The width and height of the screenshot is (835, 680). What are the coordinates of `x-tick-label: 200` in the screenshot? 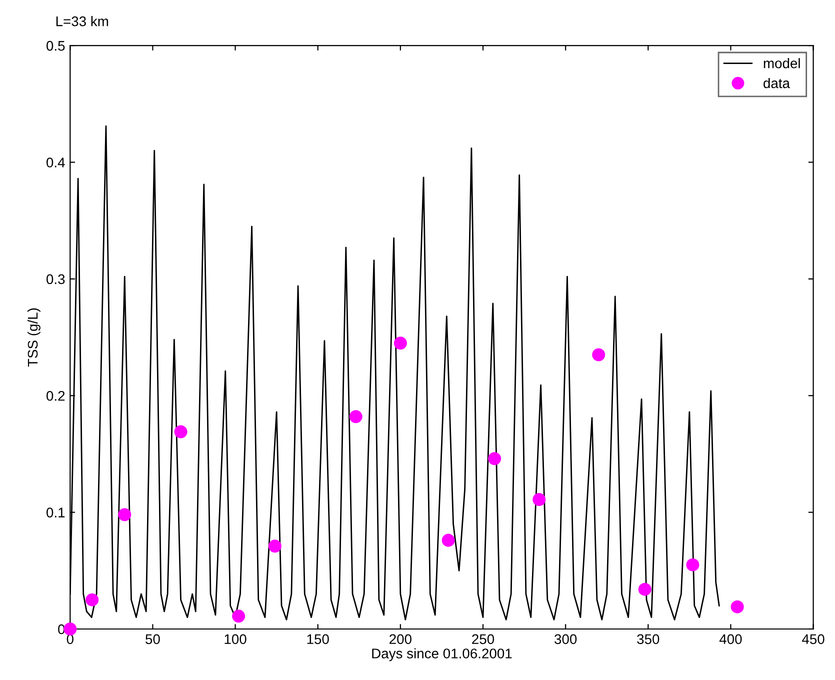 It's located at (401, 639).